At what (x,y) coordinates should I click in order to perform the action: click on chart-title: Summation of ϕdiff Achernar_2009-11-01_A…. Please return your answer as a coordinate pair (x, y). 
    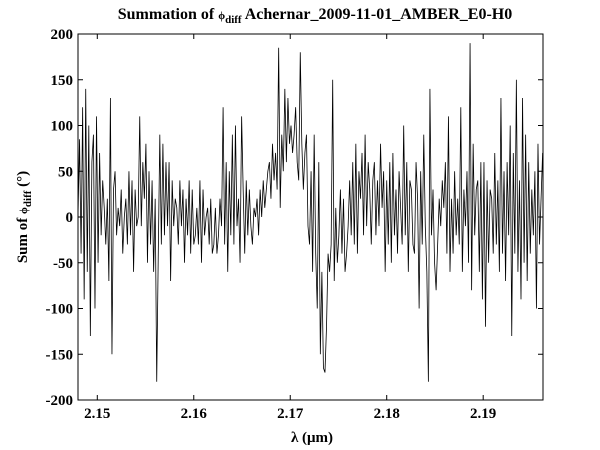
    Looking at the image, I should click on (315, 16).